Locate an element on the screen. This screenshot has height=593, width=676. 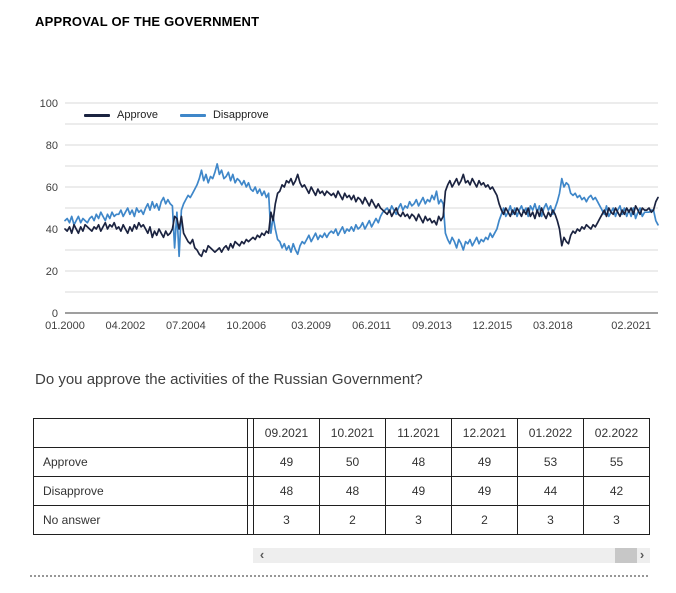
y-axis-tick-label: 40 is located at coordinates (52, 230).